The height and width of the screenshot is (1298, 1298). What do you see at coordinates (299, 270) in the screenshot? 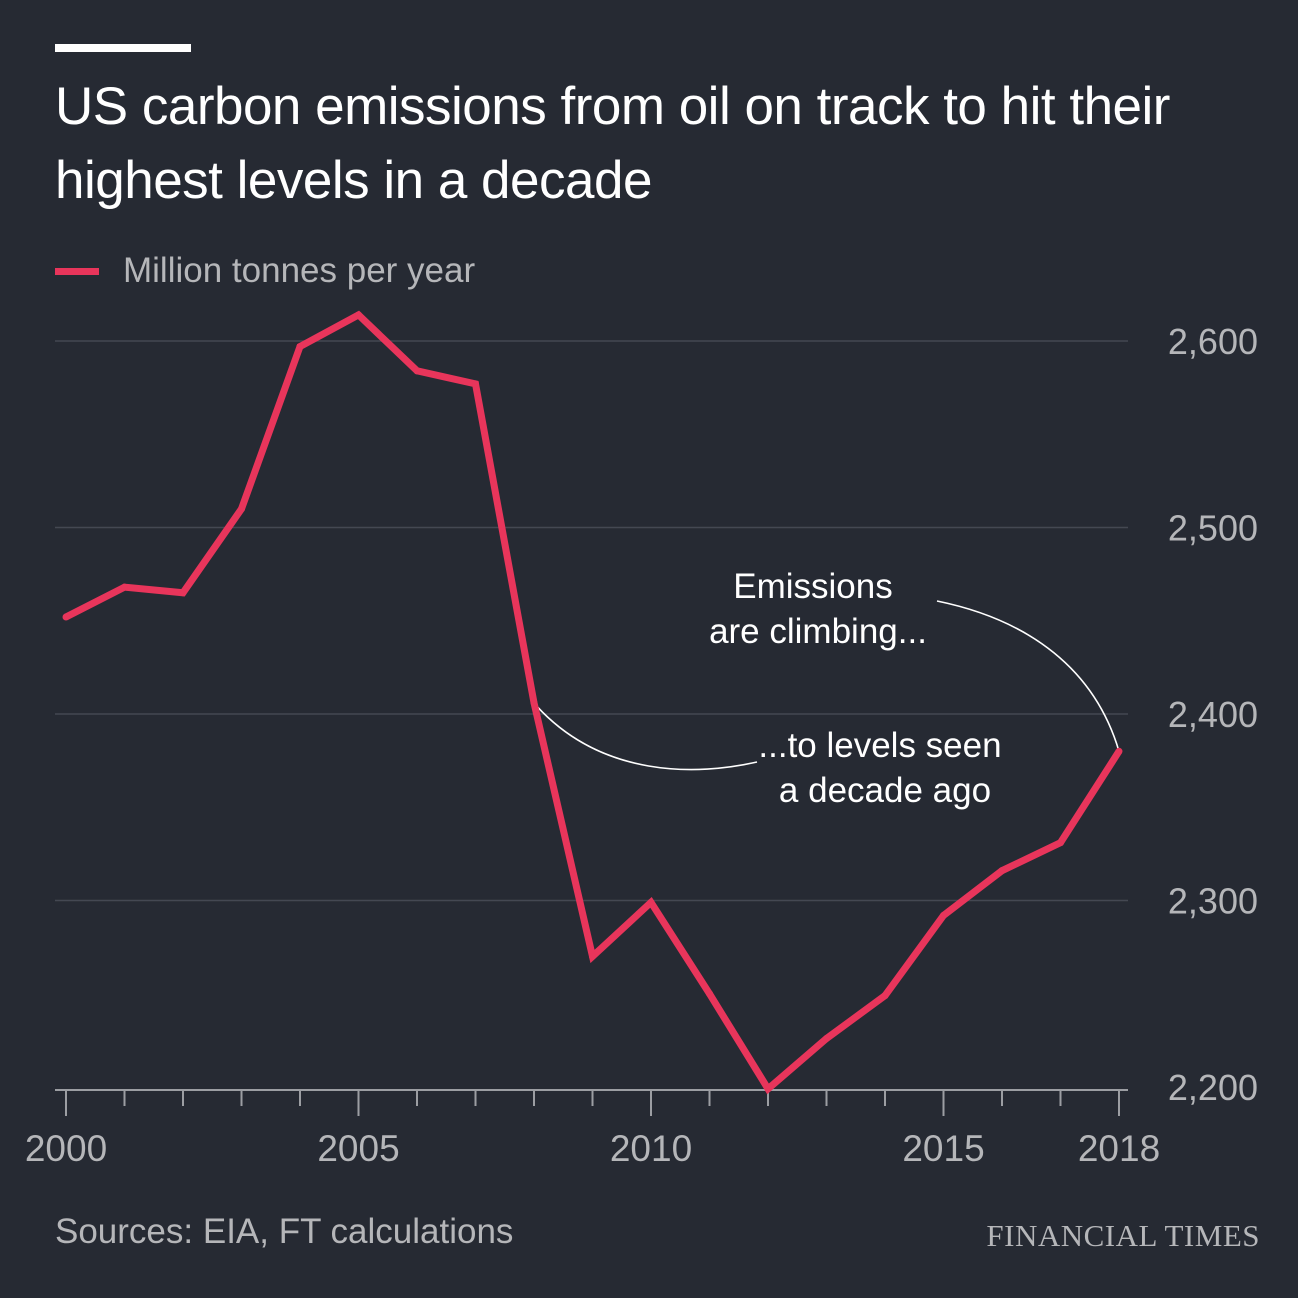
I see `legend-label: Million tonnes per year` at bounding box center [299, 270].